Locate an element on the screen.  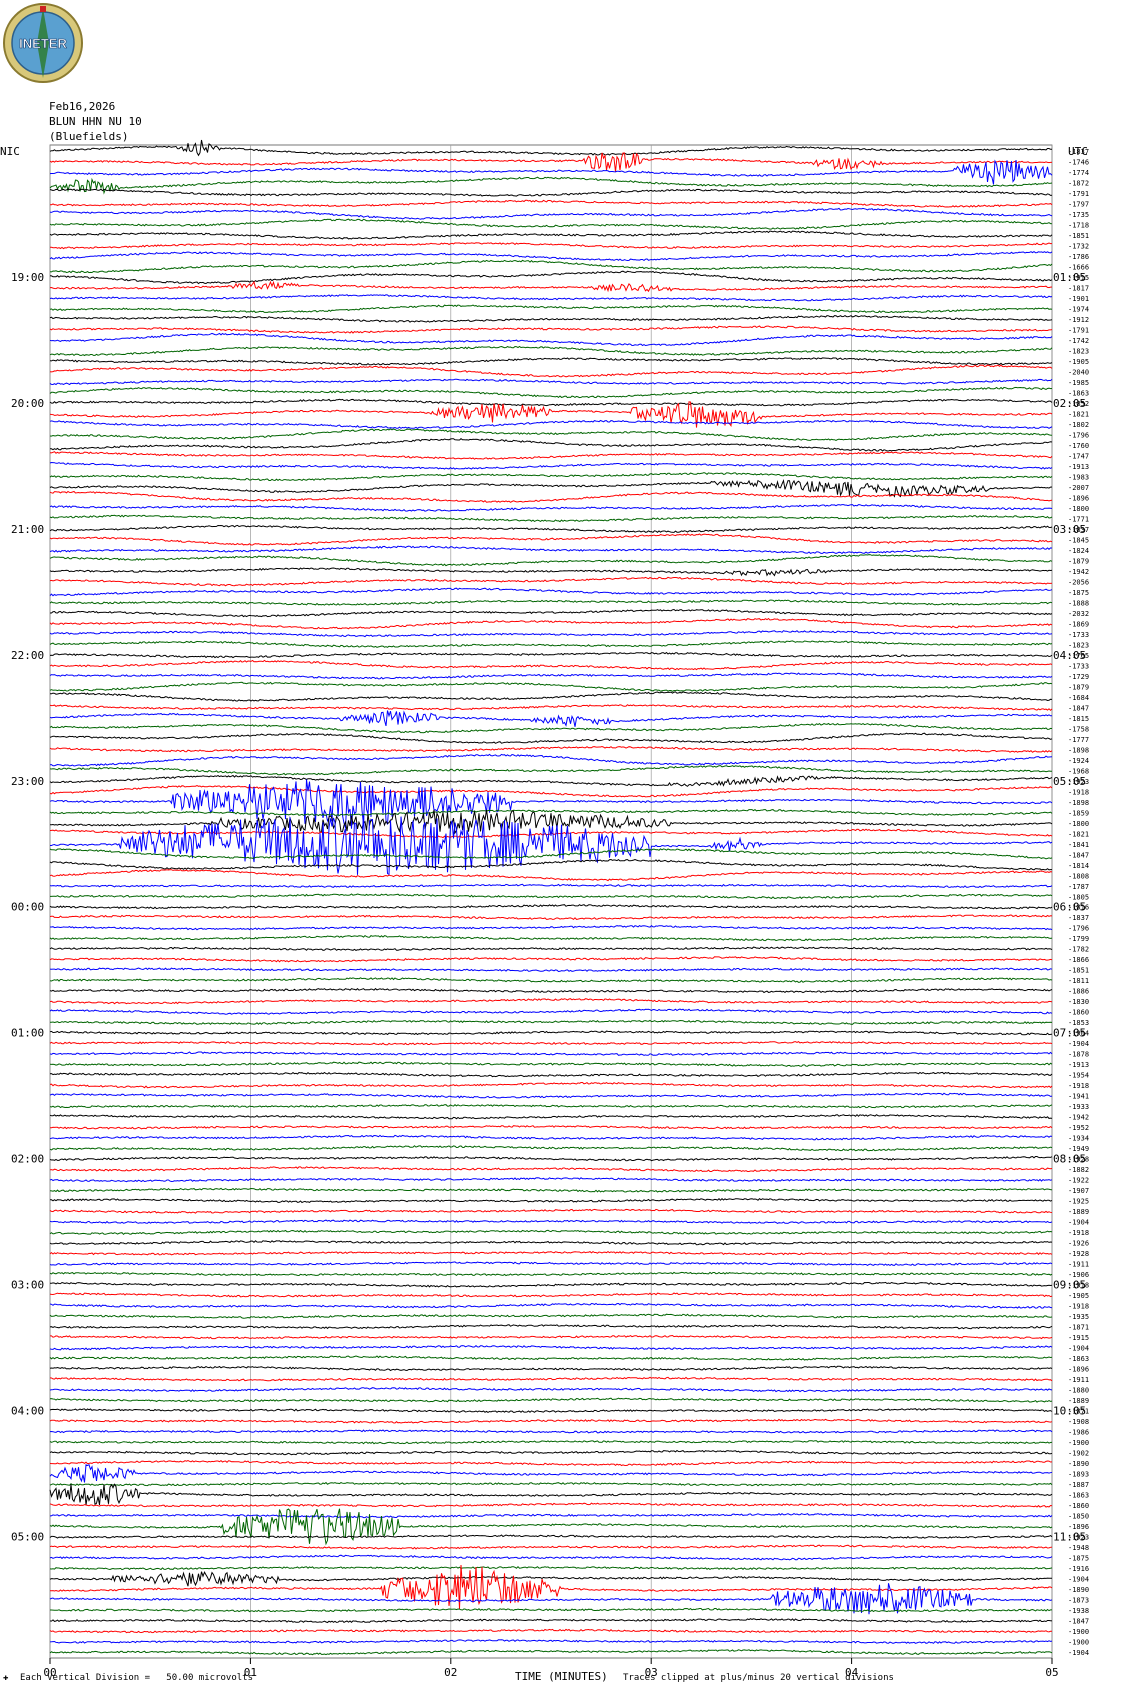
ineter-logo: INETER is located at coordinates (43, 43).